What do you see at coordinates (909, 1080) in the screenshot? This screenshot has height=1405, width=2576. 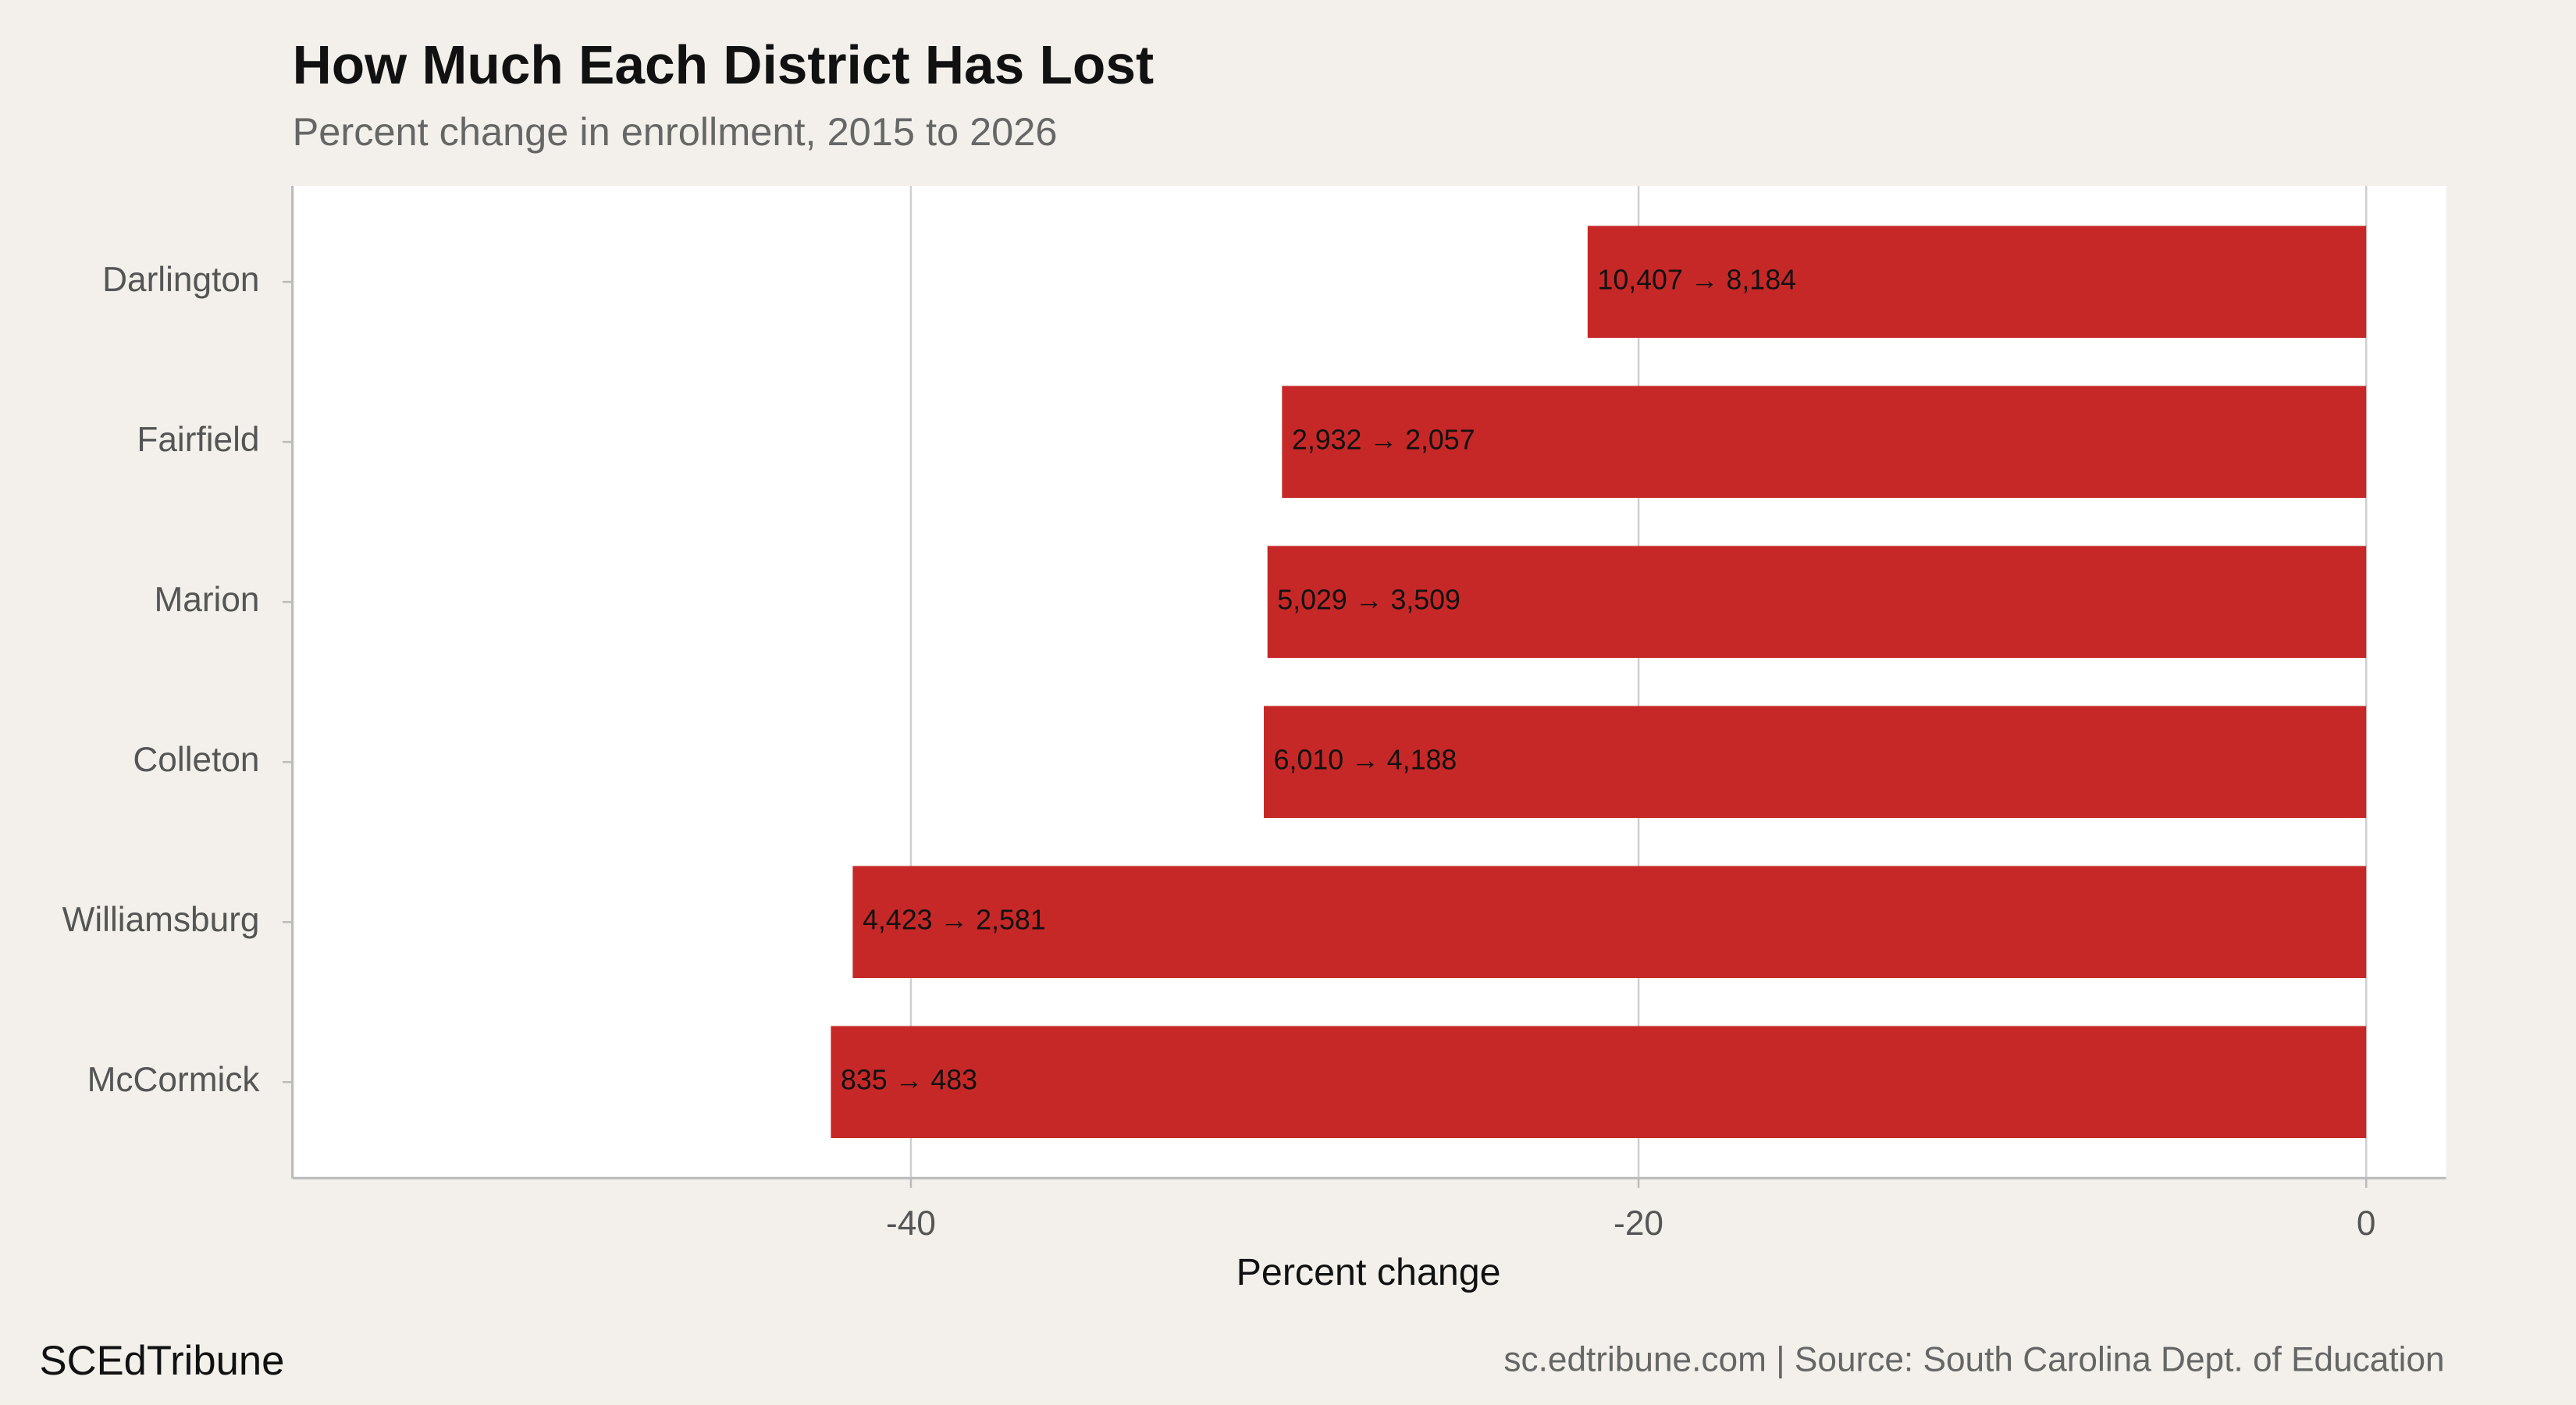 I see `bar-label: 835 → 483` at bounding box center [909, 1080].